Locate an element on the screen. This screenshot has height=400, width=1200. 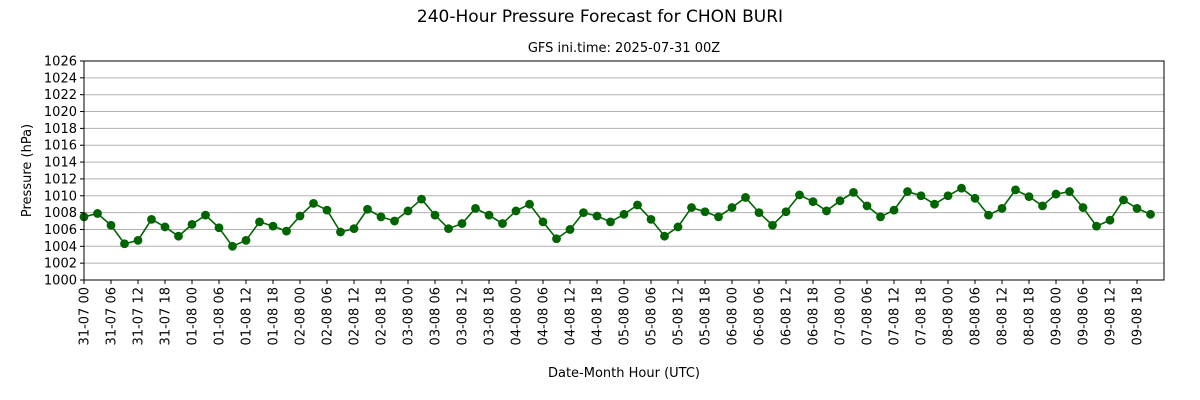
x-tick-label: 04-08 18 is located at coordinates (598, 316).